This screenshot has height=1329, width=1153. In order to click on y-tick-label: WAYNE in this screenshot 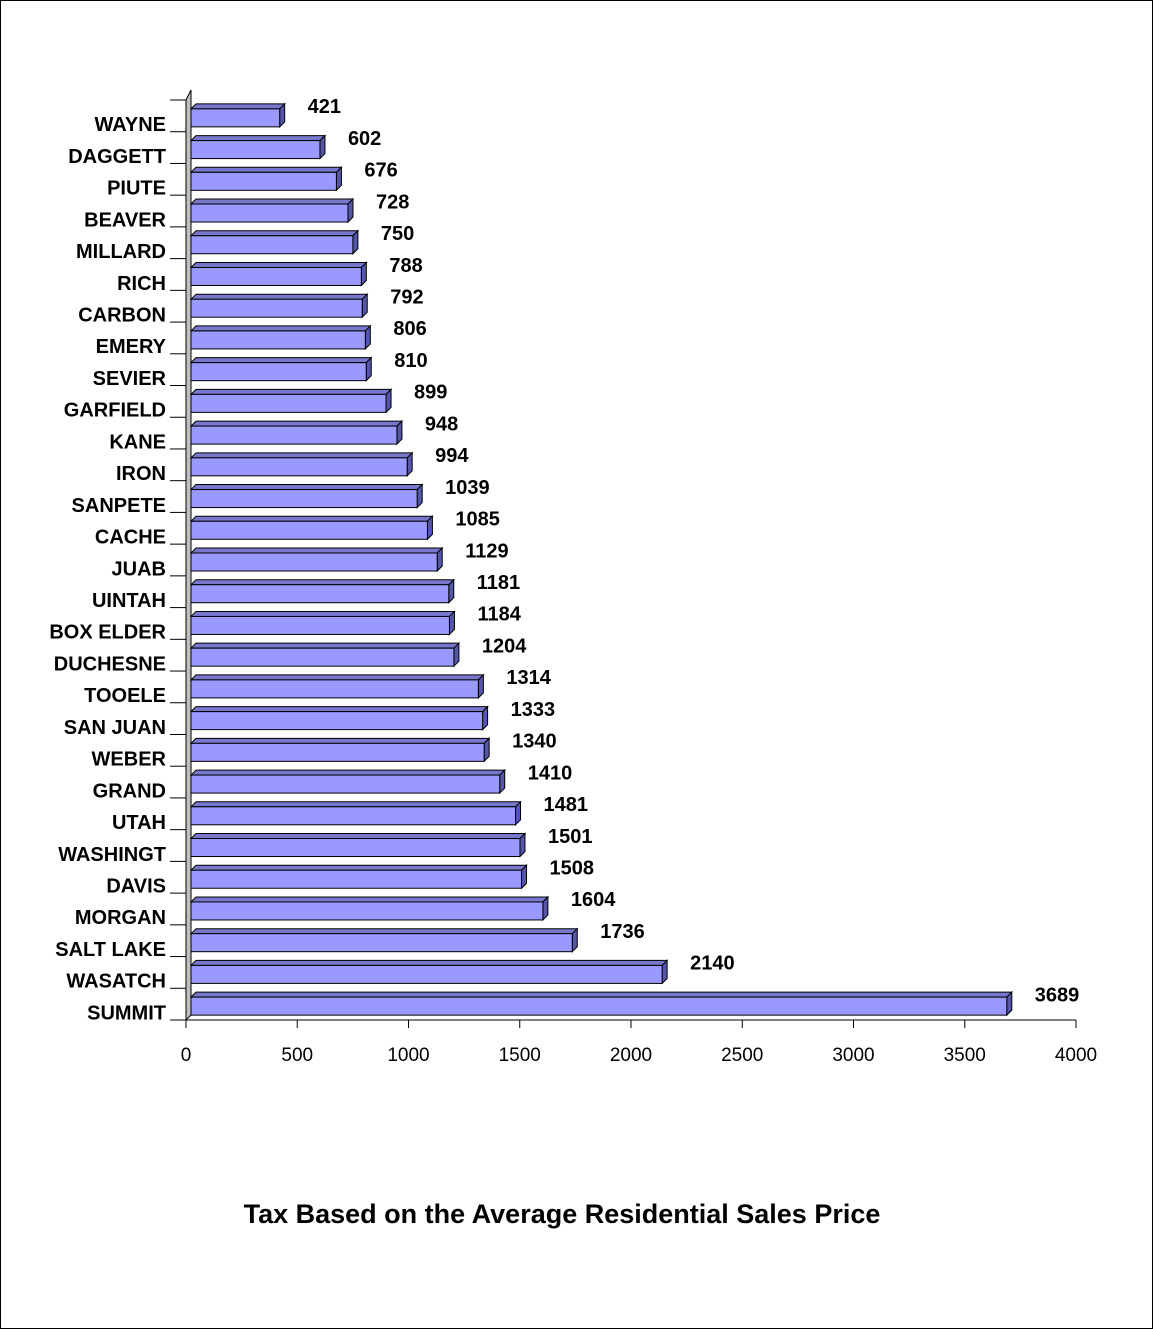, I will do `click(130, 125)`.